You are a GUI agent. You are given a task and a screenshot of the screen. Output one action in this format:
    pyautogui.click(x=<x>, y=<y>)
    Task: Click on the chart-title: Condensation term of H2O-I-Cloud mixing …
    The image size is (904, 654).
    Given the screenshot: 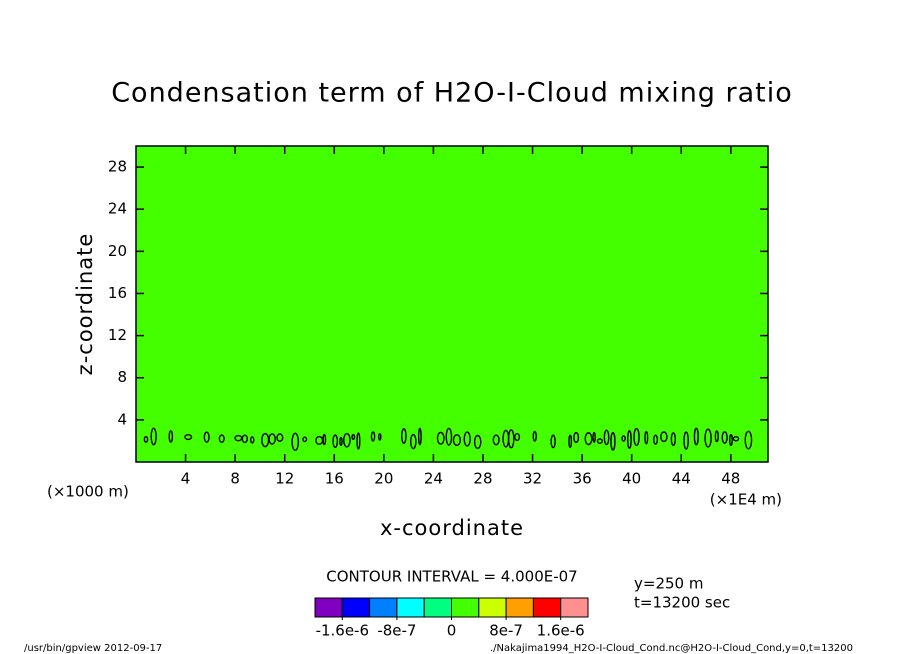 What is the action you would take?
    pyautogui.click(x=452, y=93)
    